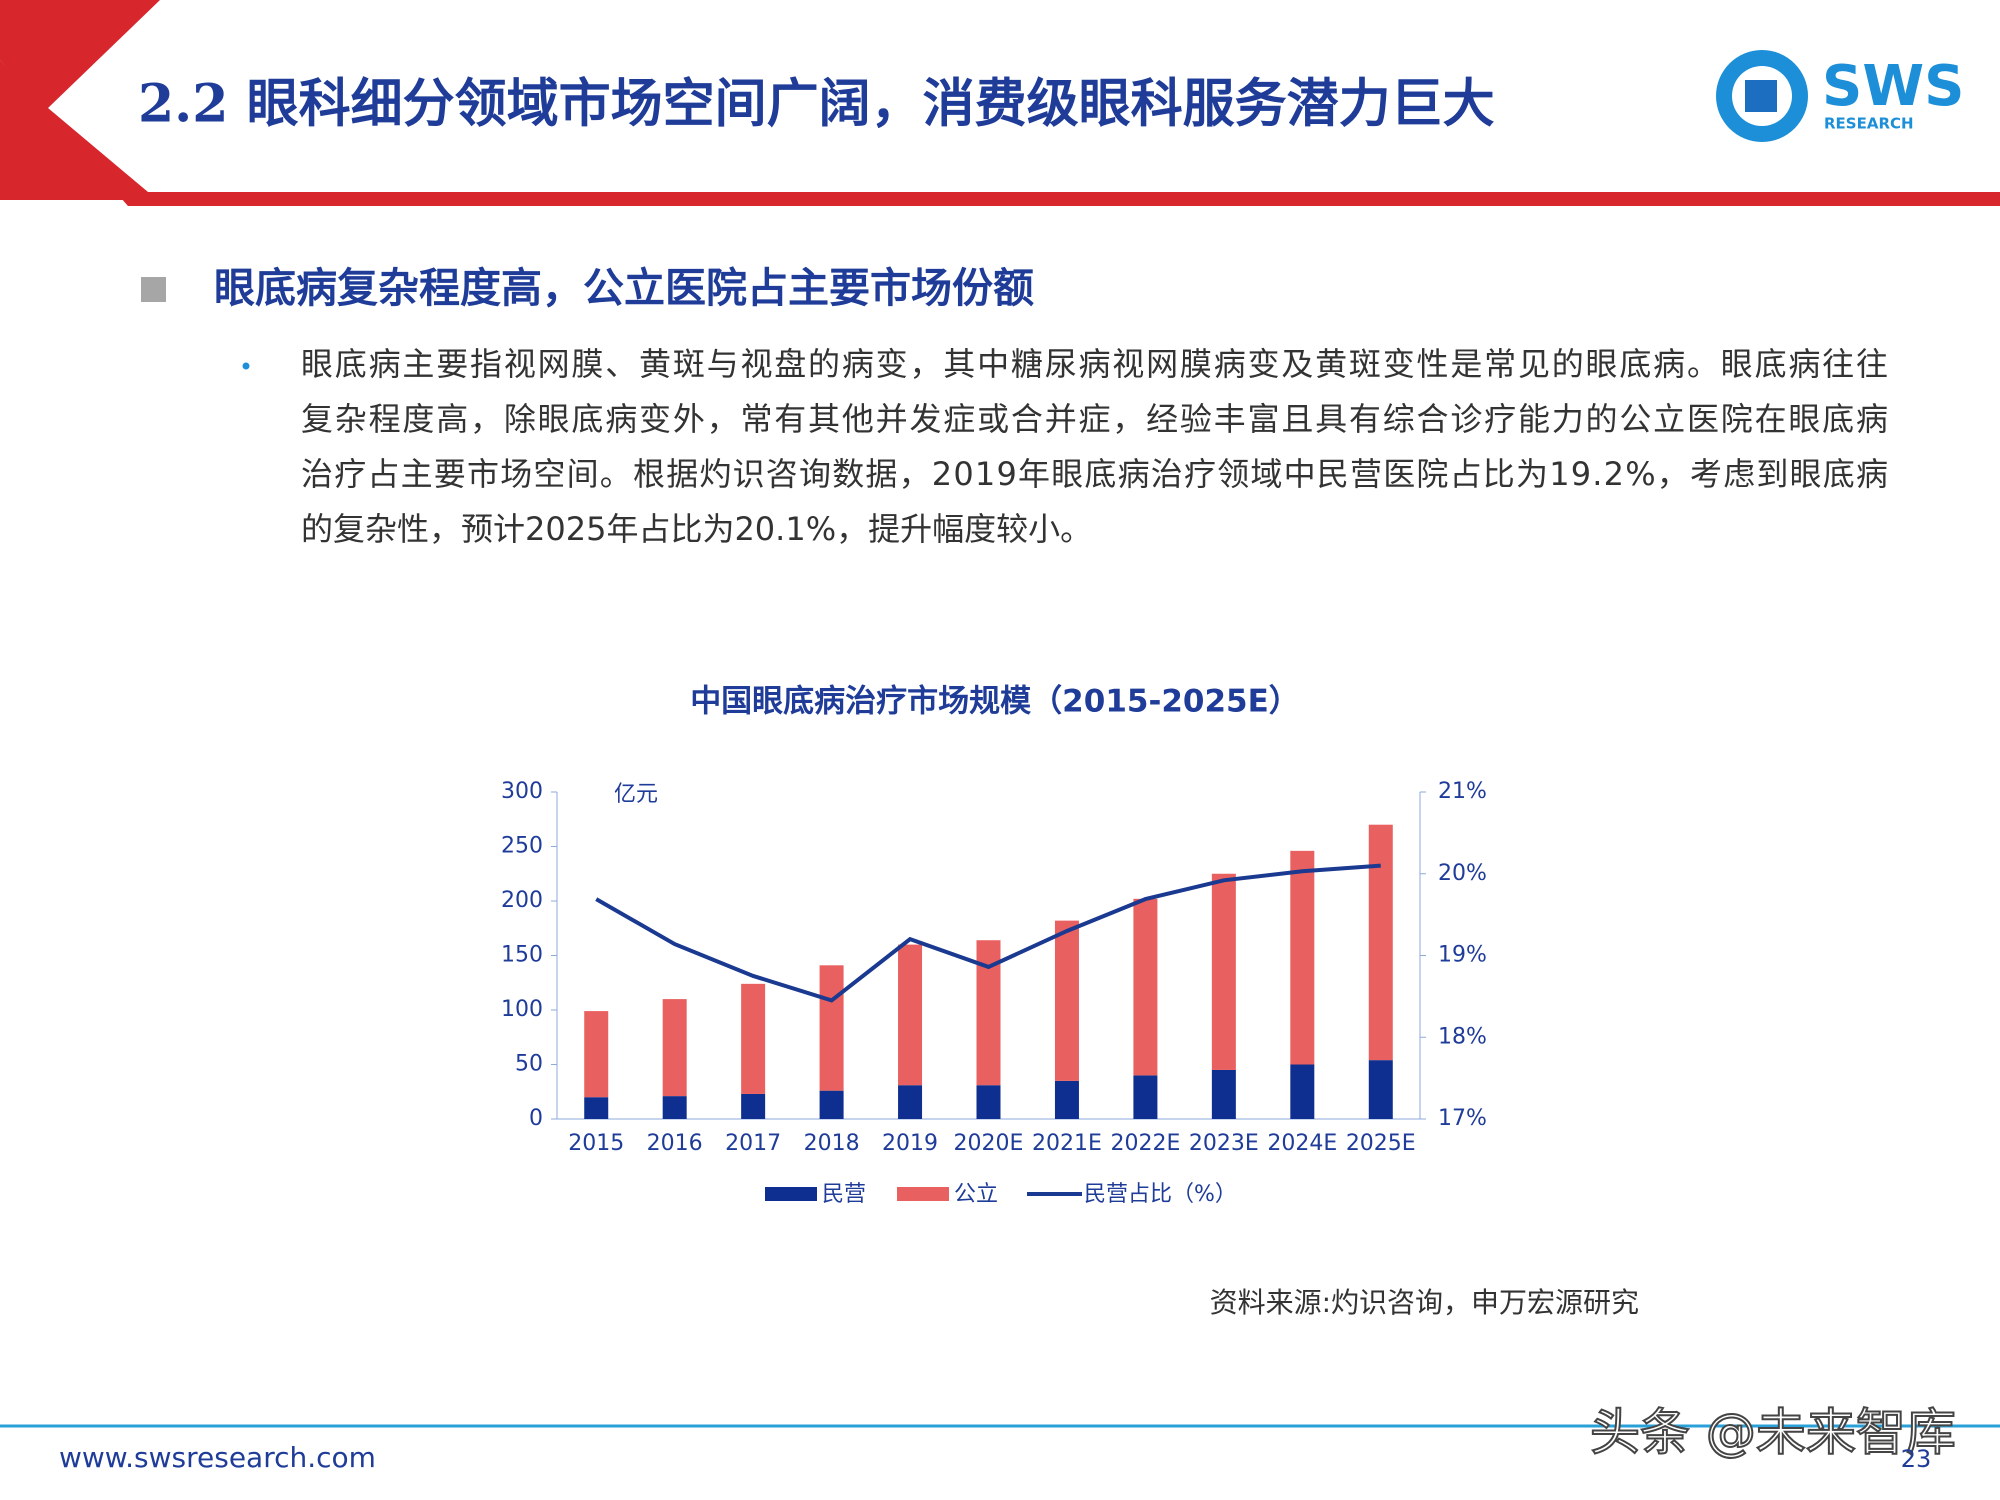 The width and height of the screenshot is (2000, 1500). I want to click on y2-tick-label: 17%, so click(1462, 1118).